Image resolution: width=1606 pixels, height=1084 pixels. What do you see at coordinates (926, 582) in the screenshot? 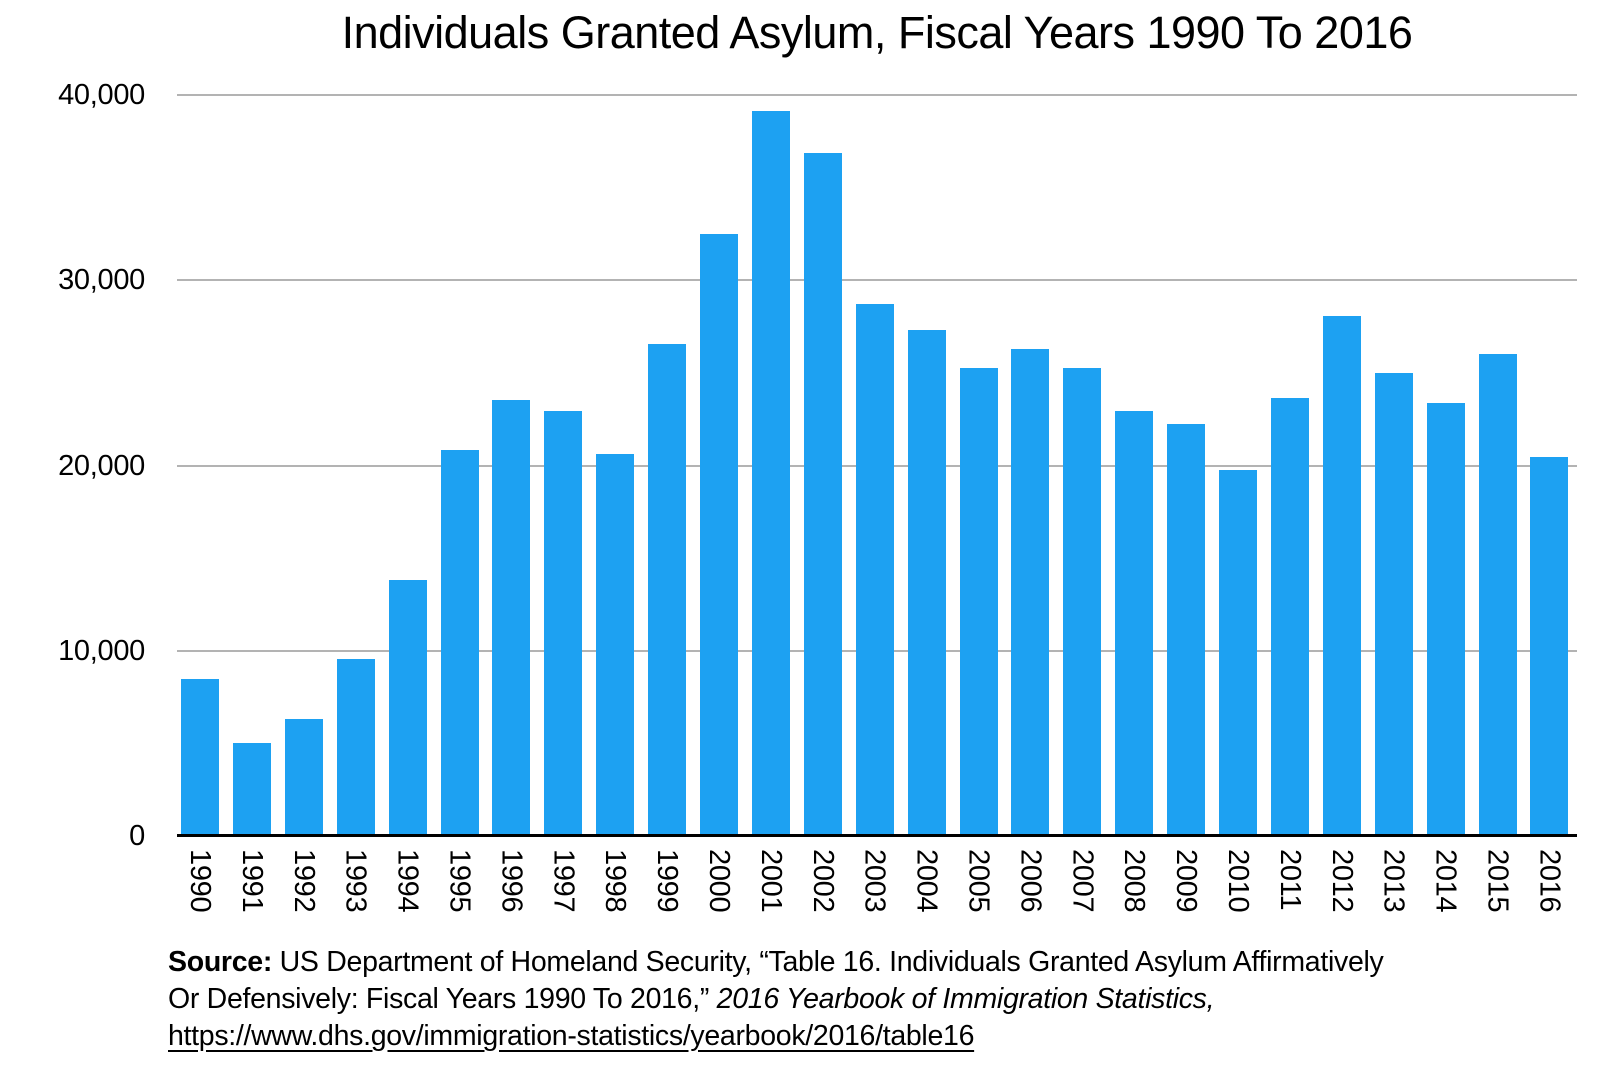
I see `bar-2004` at bounding box center [926, 582].